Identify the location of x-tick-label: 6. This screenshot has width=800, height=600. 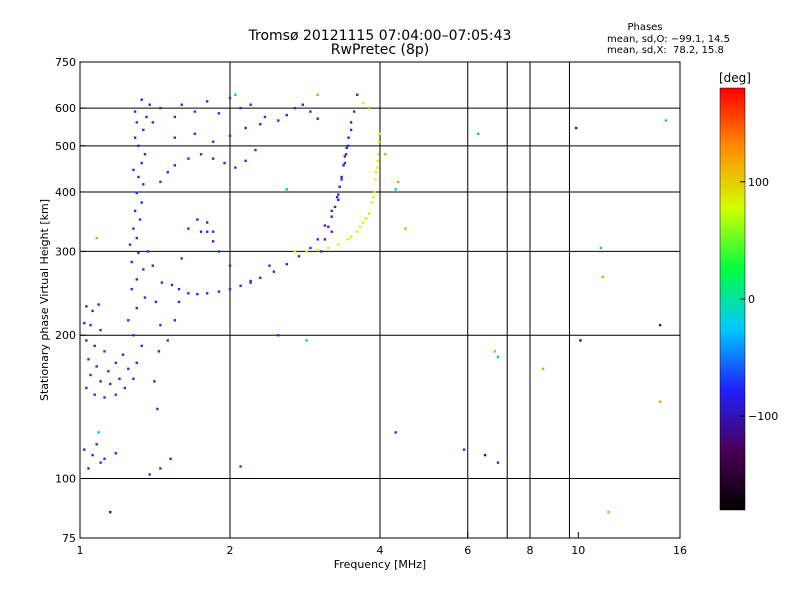
(467, 550).